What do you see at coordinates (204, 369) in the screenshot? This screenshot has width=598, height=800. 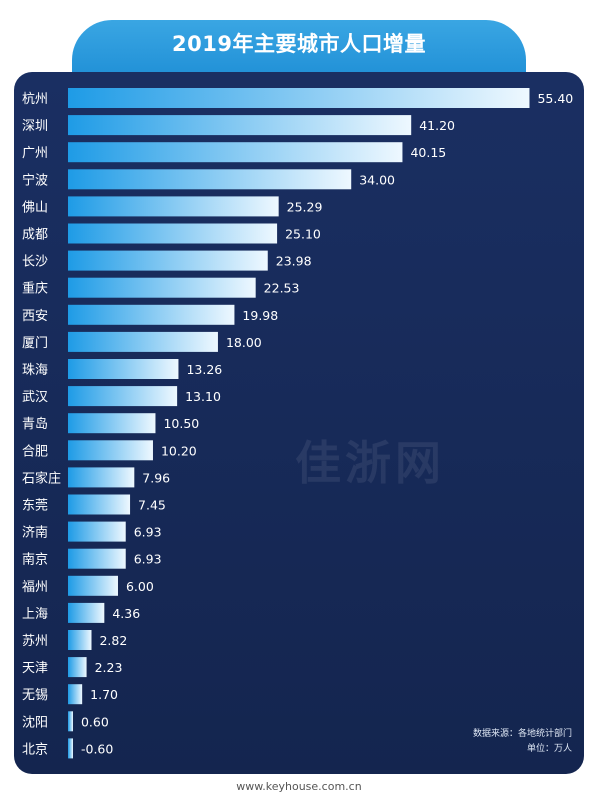 I see `value-label: 13.26` at bounding box center [204, 369].